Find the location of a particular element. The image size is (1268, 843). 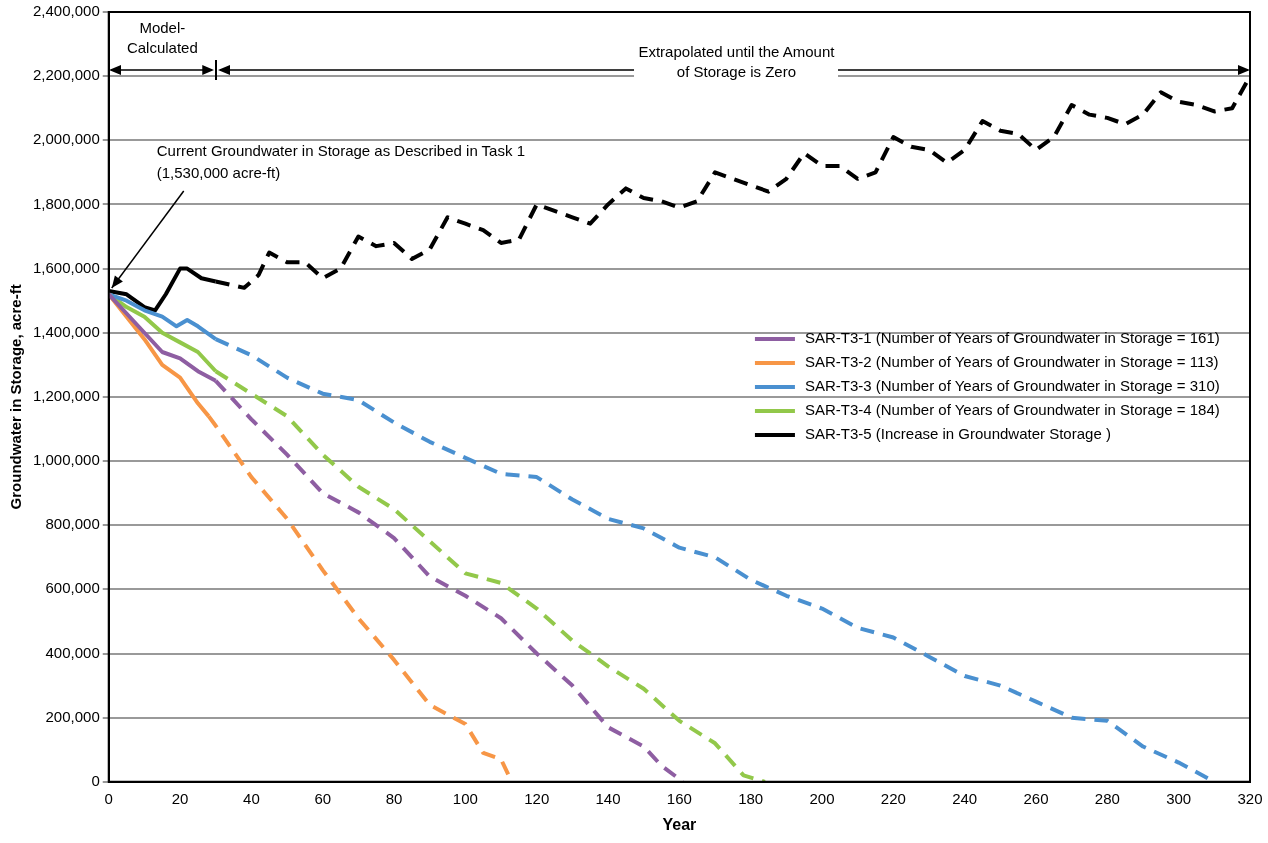

legend-label: SAR-T3-1 (Number of Years of Groundwater in Storage = 161) is located at coordinates (1012, 338).